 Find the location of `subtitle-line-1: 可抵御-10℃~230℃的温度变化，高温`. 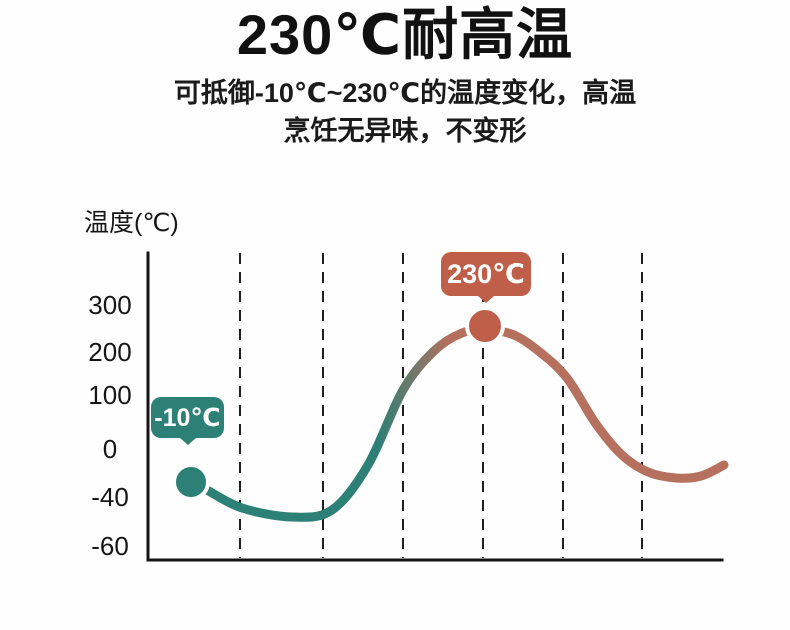

subtitle-line-1: 可抵御-10℃~230℃的温度变化，高温 is located at coordinates (405, 92).